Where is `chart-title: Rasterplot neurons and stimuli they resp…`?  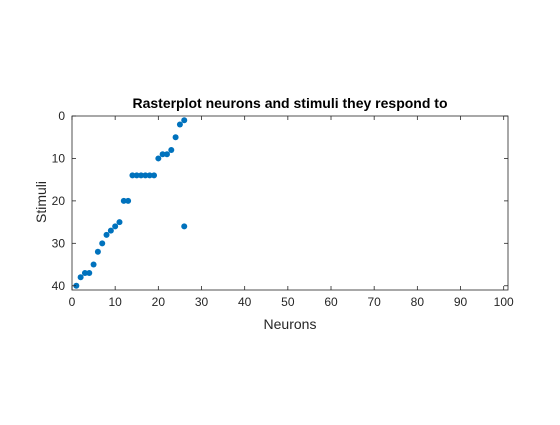 chart-title: Rasterplot neurons and stimuli they resp… is located at coordinates (289, 103).